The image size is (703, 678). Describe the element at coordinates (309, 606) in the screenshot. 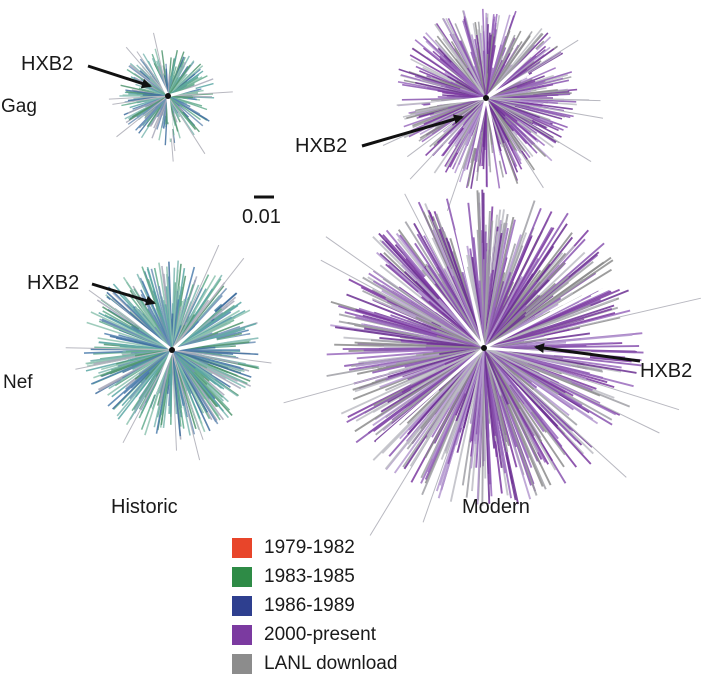

I see `legend-label: 1986-1989` at that location.